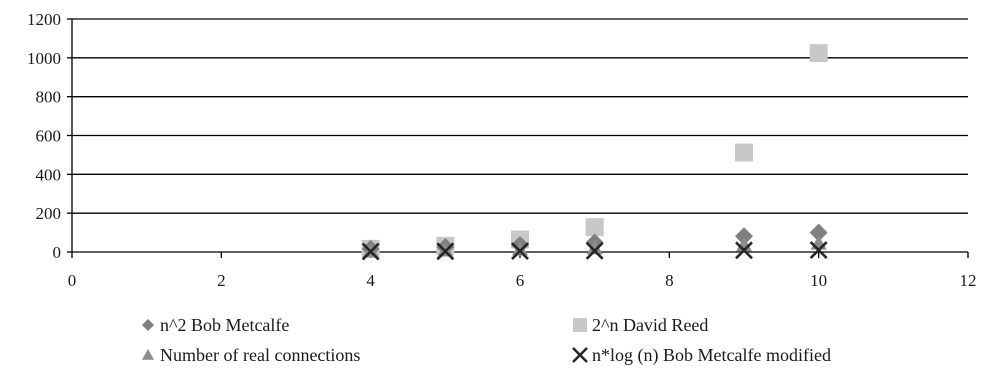 The image size is (988, 372). Describe the element at coordinates (260, 355) in the screenshot. I see `legend-label: Number of real connections` at that location.